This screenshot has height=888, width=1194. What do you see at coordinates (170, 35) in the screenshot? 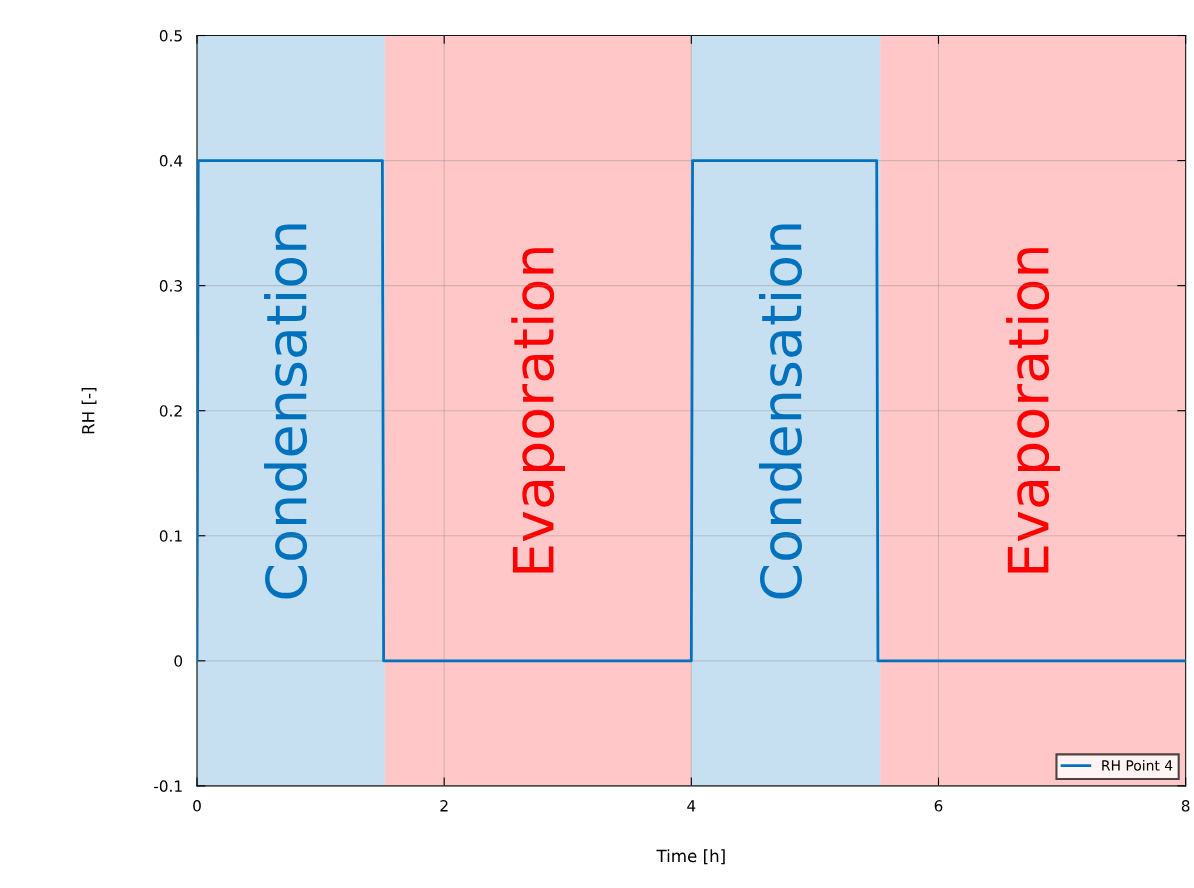
I see `y-tick-label: 0.5` at bounding box center [170, 35].